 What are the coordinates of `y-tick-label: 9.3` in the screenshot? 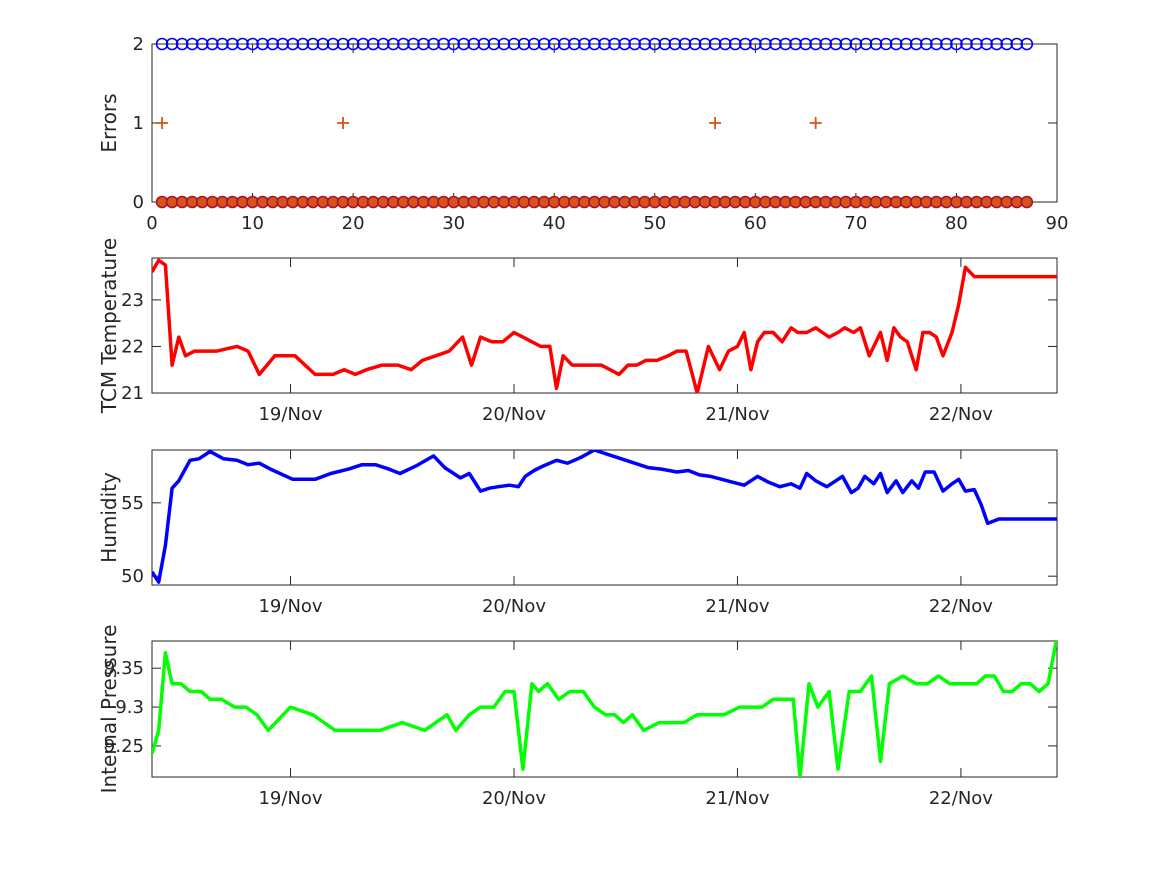 It's located at (129, 707).